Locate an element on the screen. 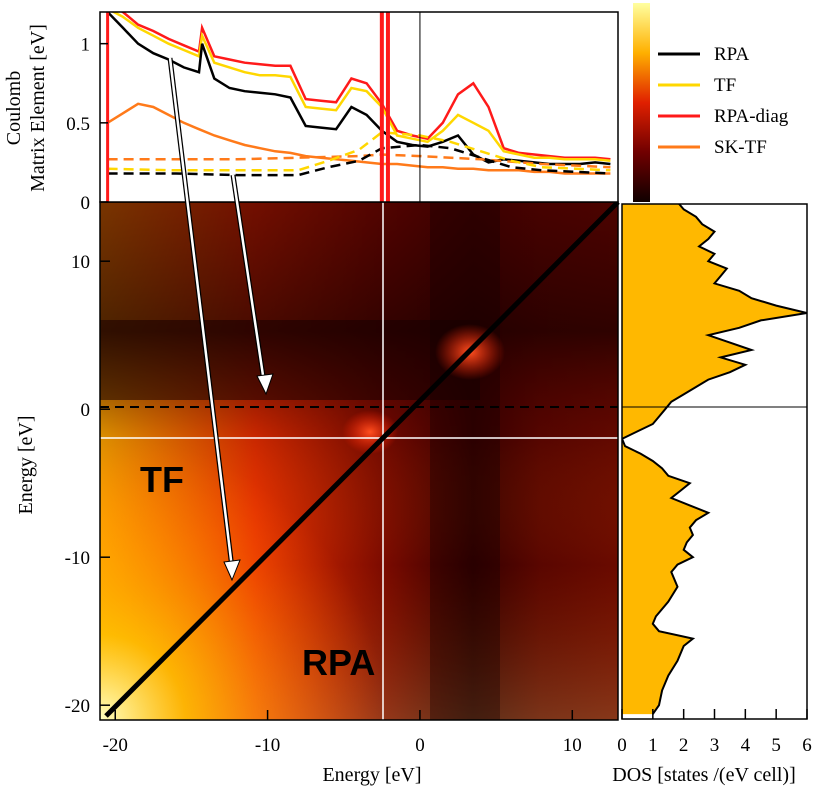  top-series-group is located at coordinates (358, 107).